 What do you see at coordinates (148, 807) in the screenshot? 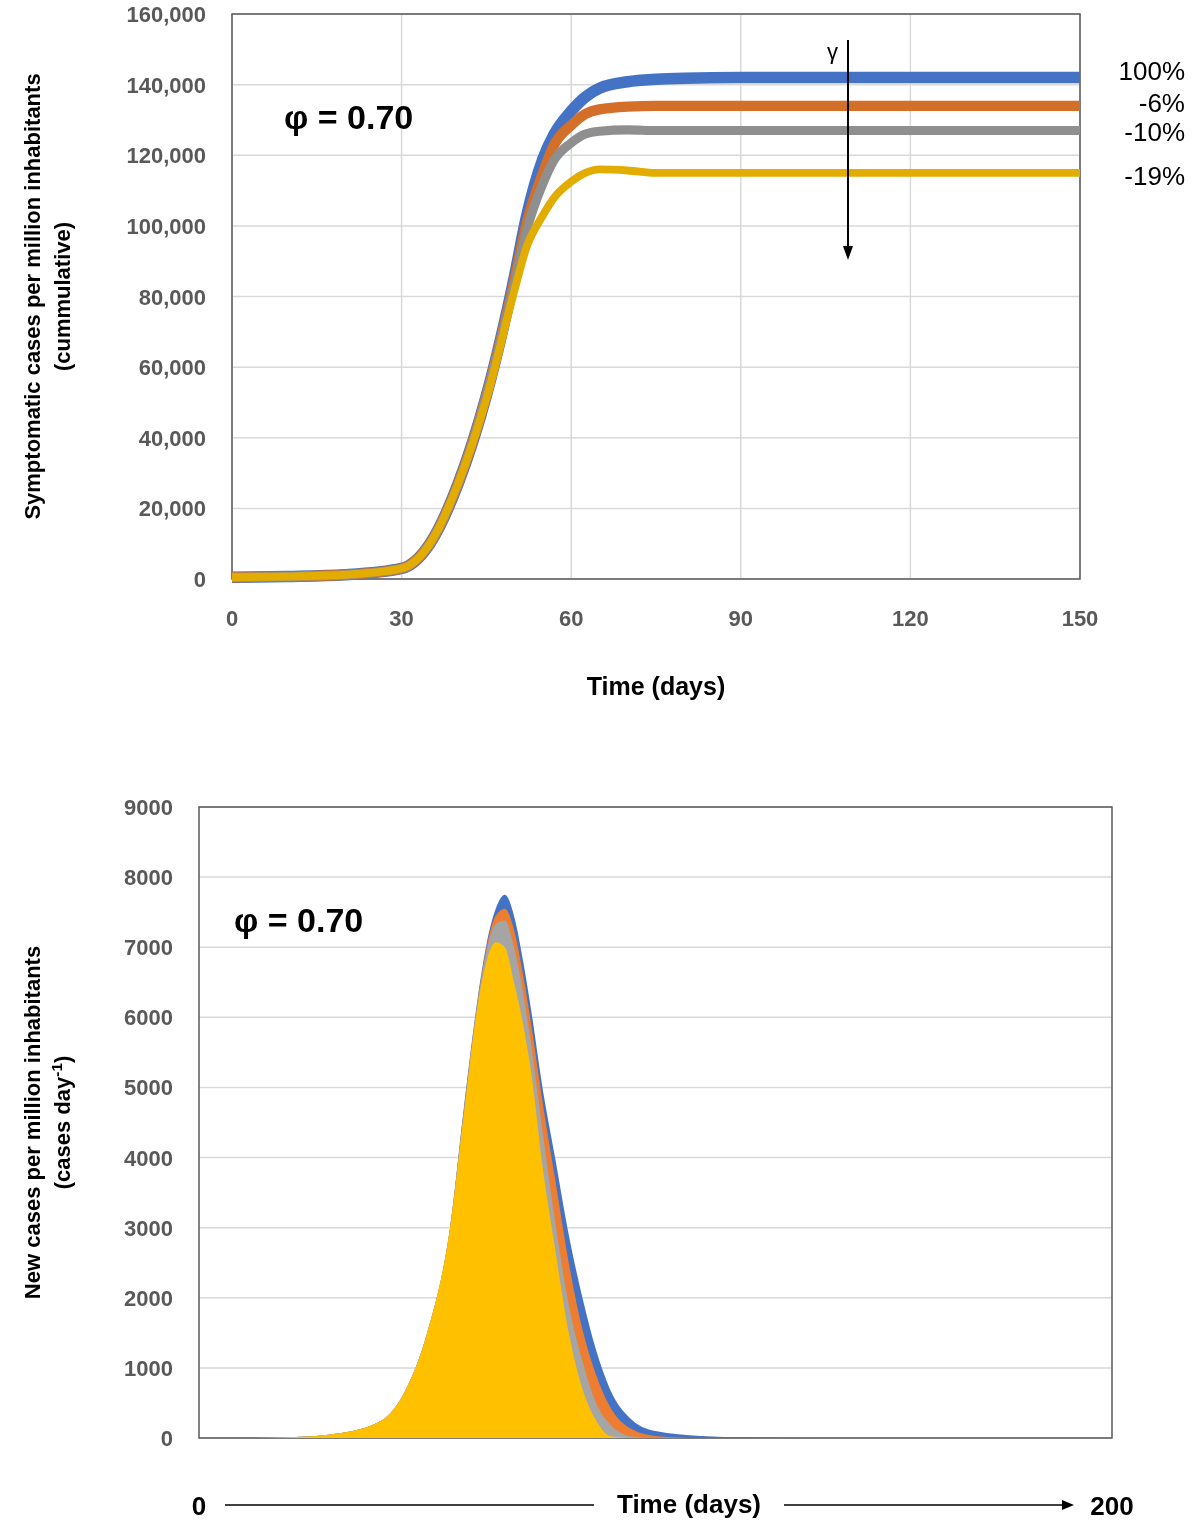
I see `y-tick-label: 9000` at bounding box center [148, 807].